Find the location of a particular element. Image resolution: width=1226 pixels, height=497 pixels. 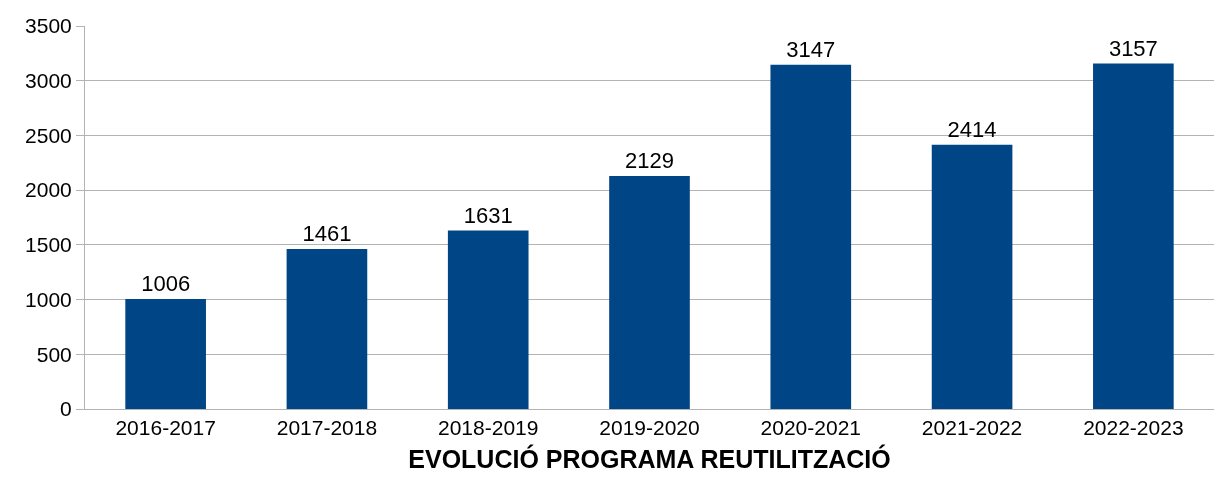

y-tick-label: 3500 is located at coordinates (48, 26).